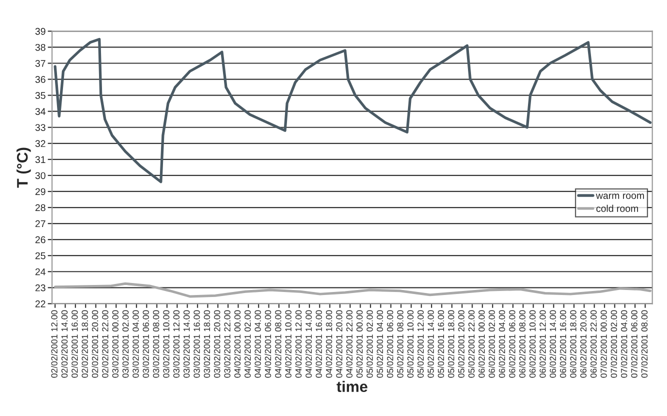  What do you see at coordinates (369, 344) in the screenshot?
I see `x-tick-label: 05/02/2001 02.00` at bounding box center [369, 344].